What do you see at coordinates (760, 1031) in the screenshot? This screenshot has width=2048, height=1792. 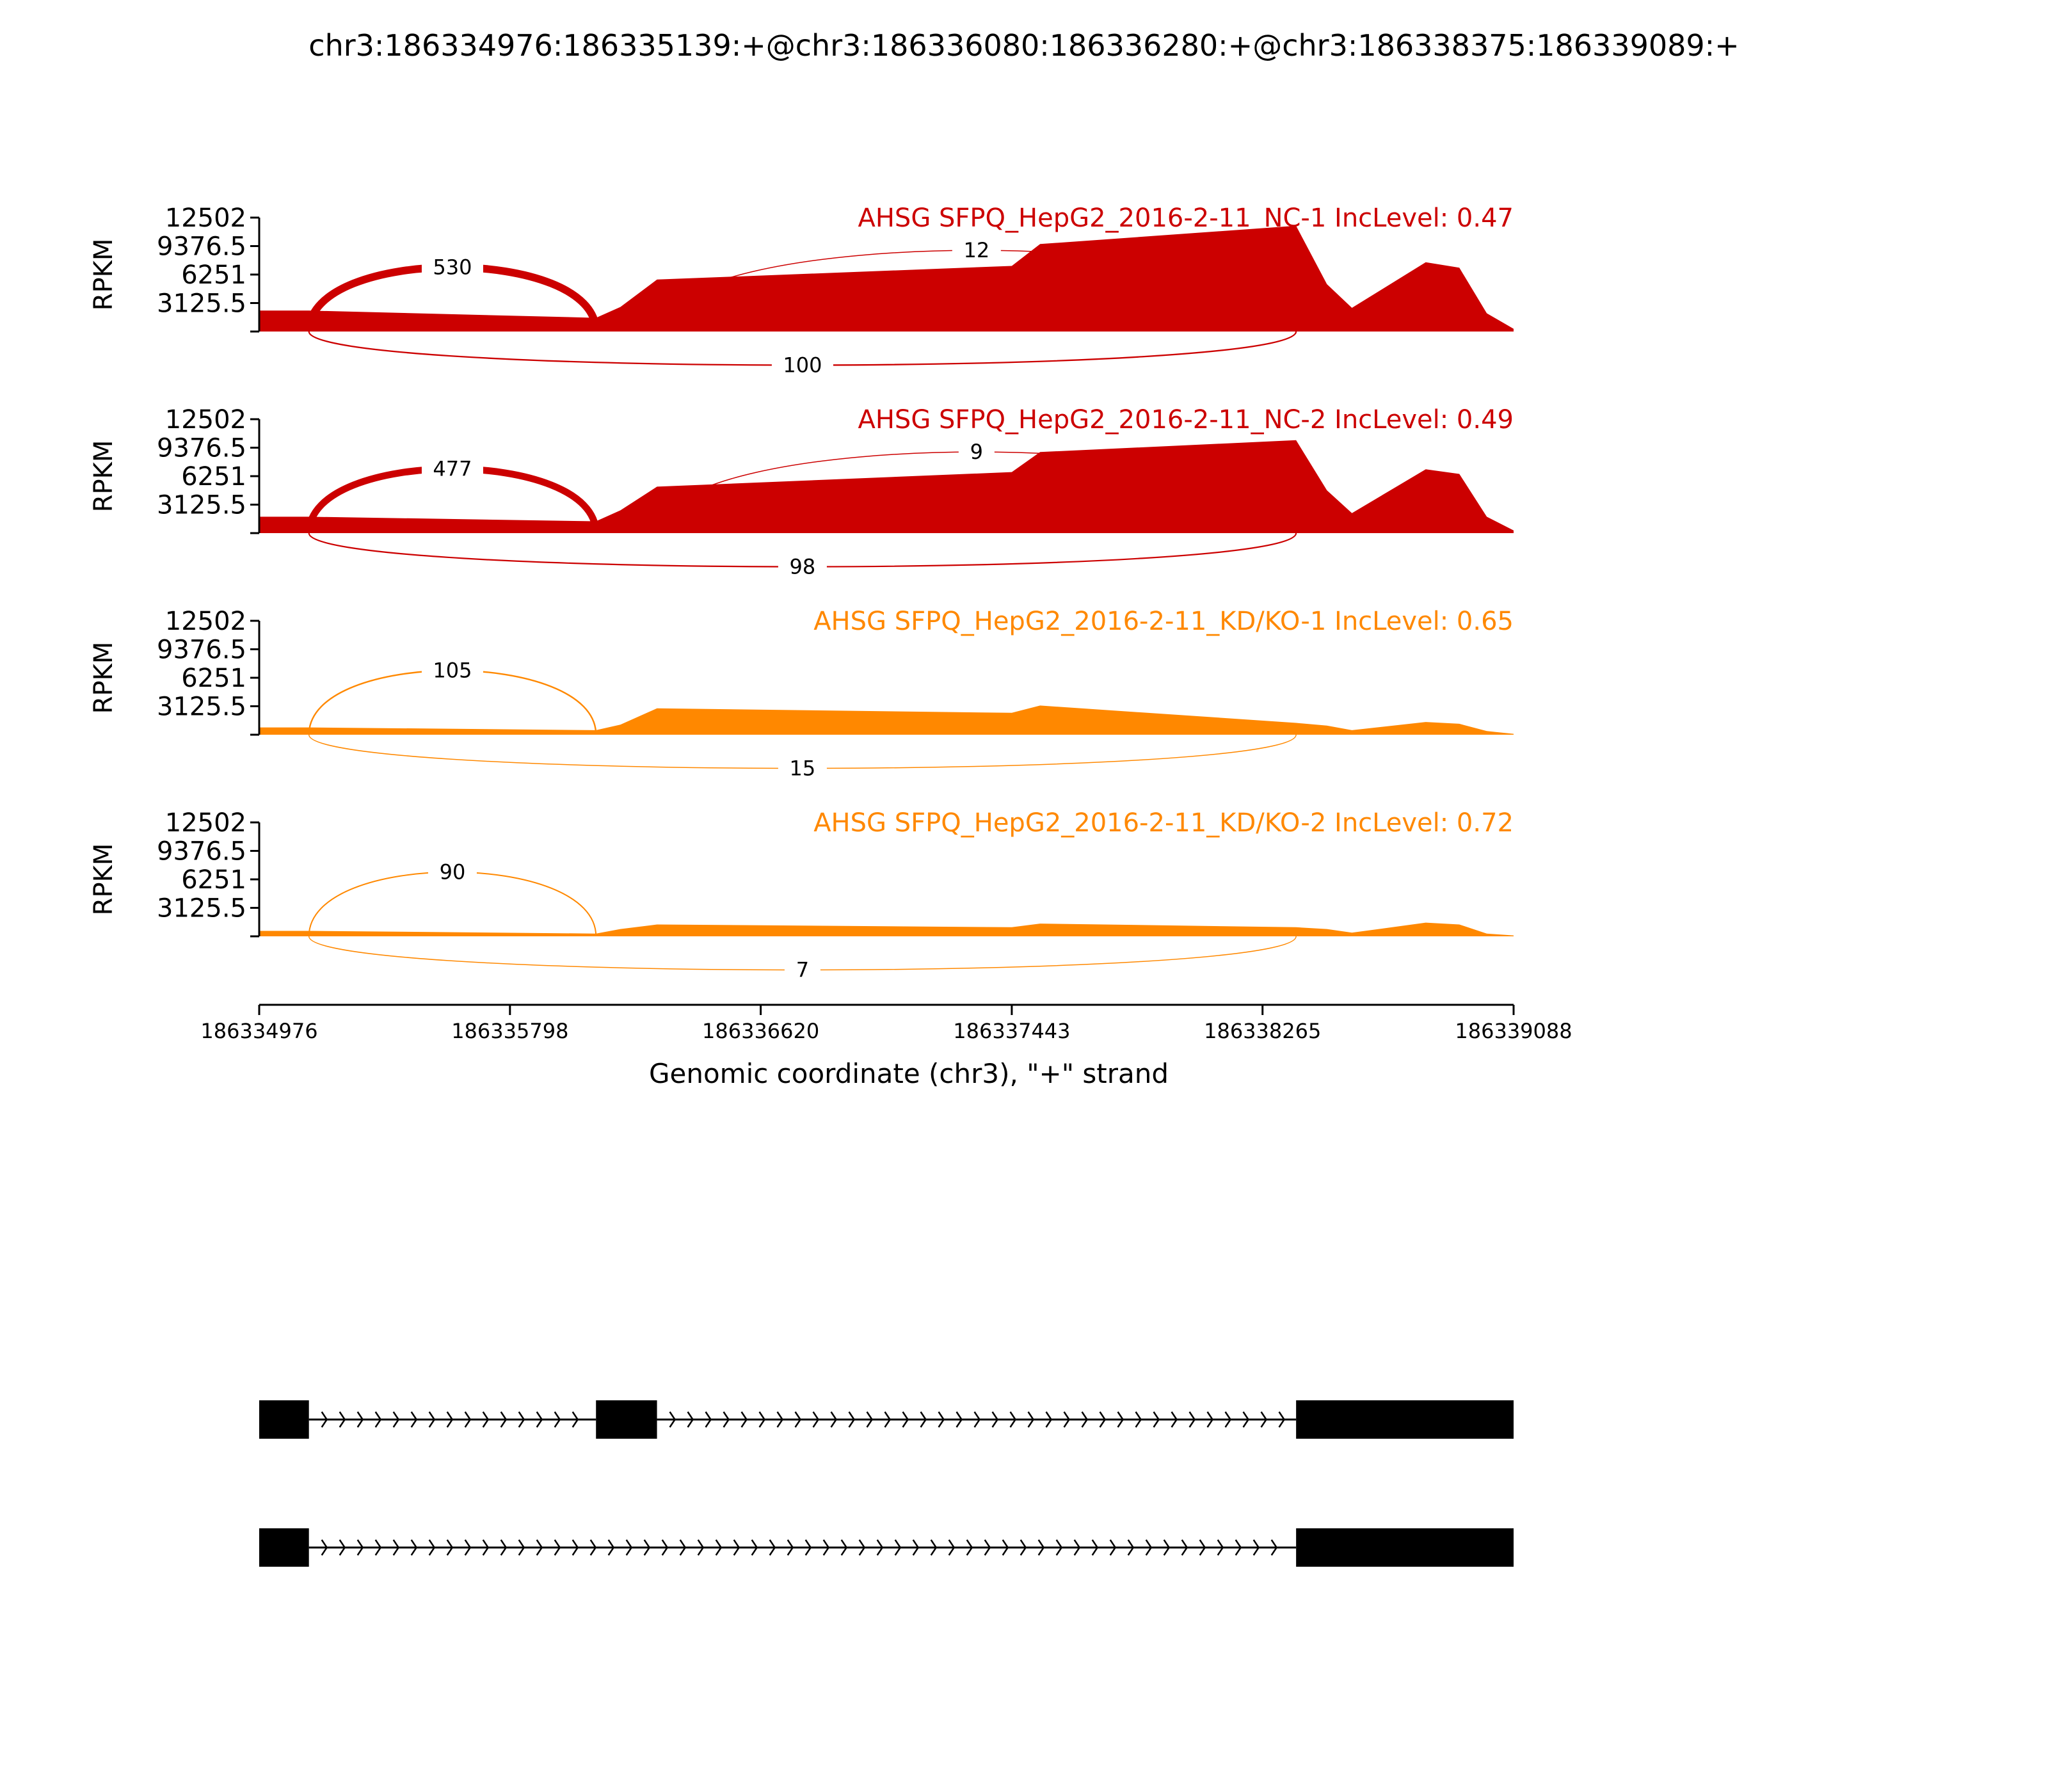 I see `x-tick-label: 186336620` at bounding box center [760, 1031].